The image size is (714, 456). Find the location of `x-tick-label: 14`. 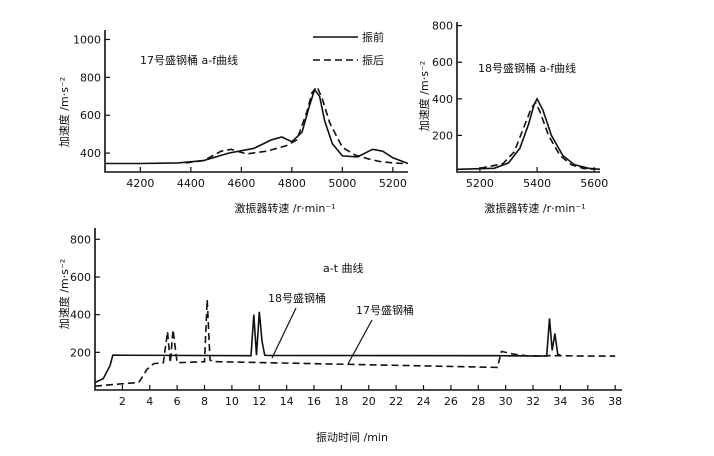

x-tick-label: 14 is located at coordinates (287, 401).